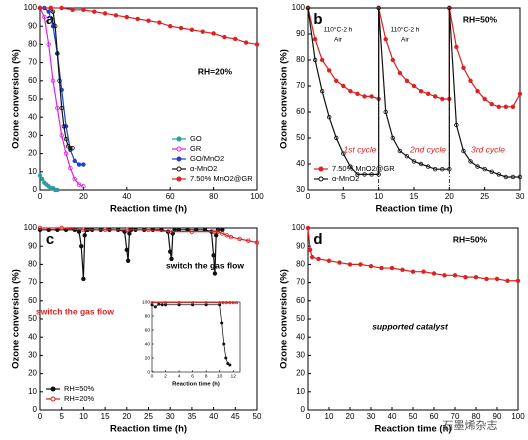 The image size is (528, 440). I want to click on x-tick-label: 2, so click(165, 377).